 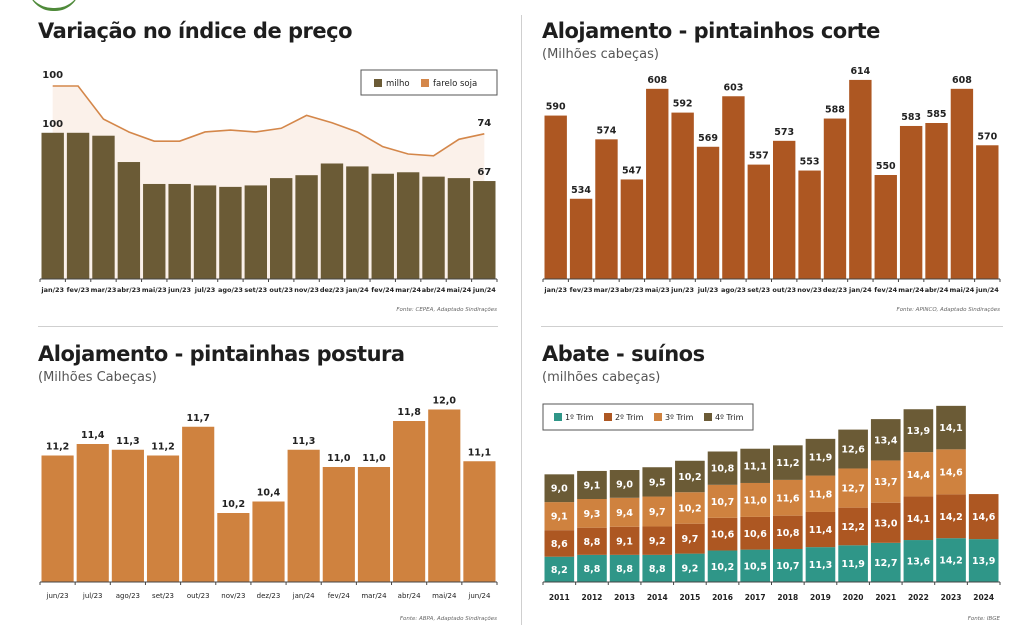 I want to click on data-label: 13,6, so click(x=919, y=562).